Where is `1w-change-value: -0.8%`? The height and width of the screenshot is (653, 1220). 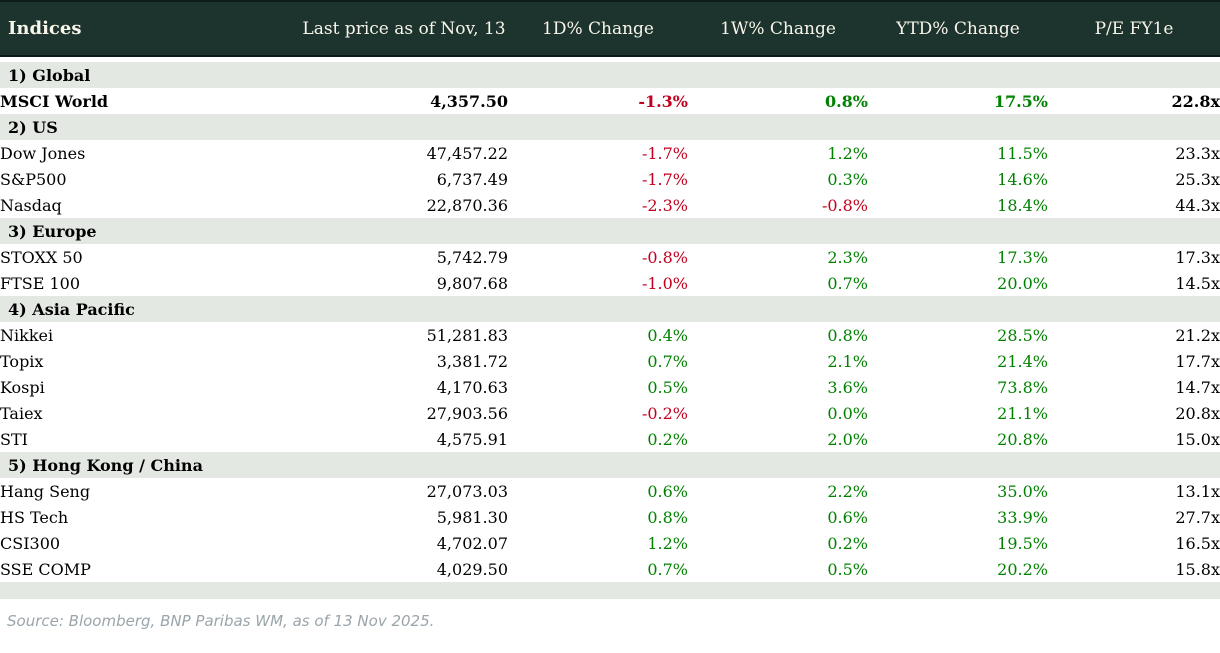 1w-change-value: -0.8% is located at coordinates (844, 205).